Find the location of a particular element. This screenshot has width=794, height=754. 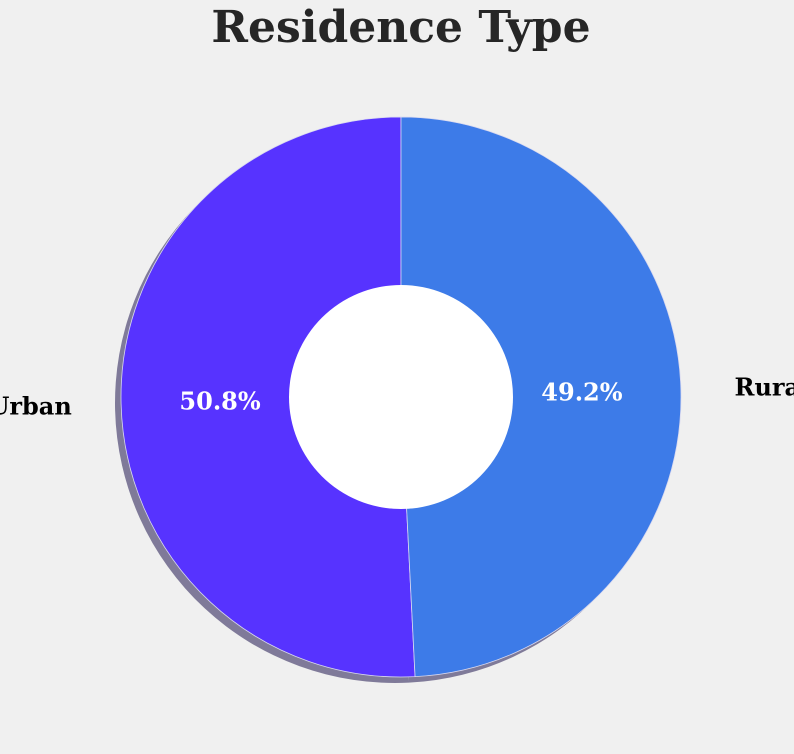

chart-title: Residence Type is located at coordinates (400, 27).